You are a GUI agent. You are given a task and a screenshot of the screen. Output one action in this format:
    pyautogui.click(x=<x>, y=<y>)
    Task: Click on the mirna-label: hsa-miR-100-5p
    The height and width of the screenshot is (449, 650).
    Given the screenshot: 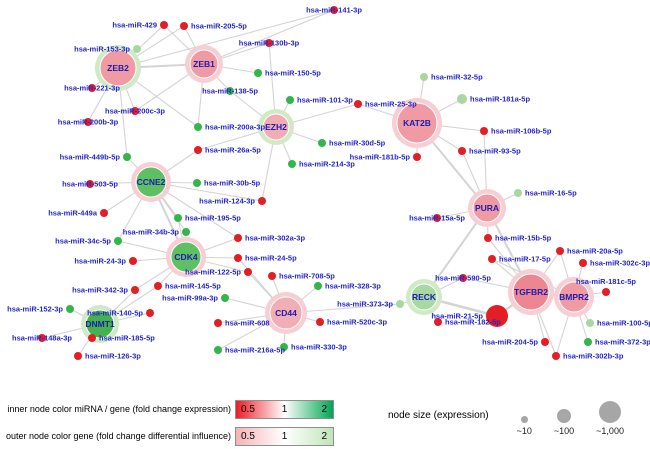 What is the action you would take?
    pyautogui.click(x=623, y=323)
    